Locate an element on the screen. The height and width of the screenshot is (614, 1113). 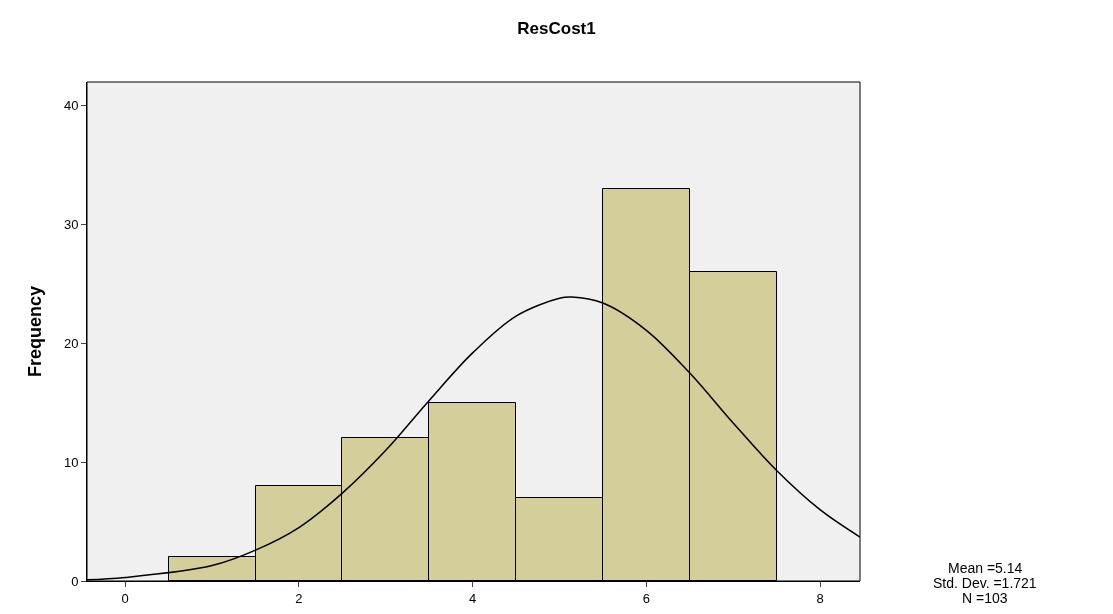
text: Std. Dev. =1.721 is located at coordinates (985, 583).